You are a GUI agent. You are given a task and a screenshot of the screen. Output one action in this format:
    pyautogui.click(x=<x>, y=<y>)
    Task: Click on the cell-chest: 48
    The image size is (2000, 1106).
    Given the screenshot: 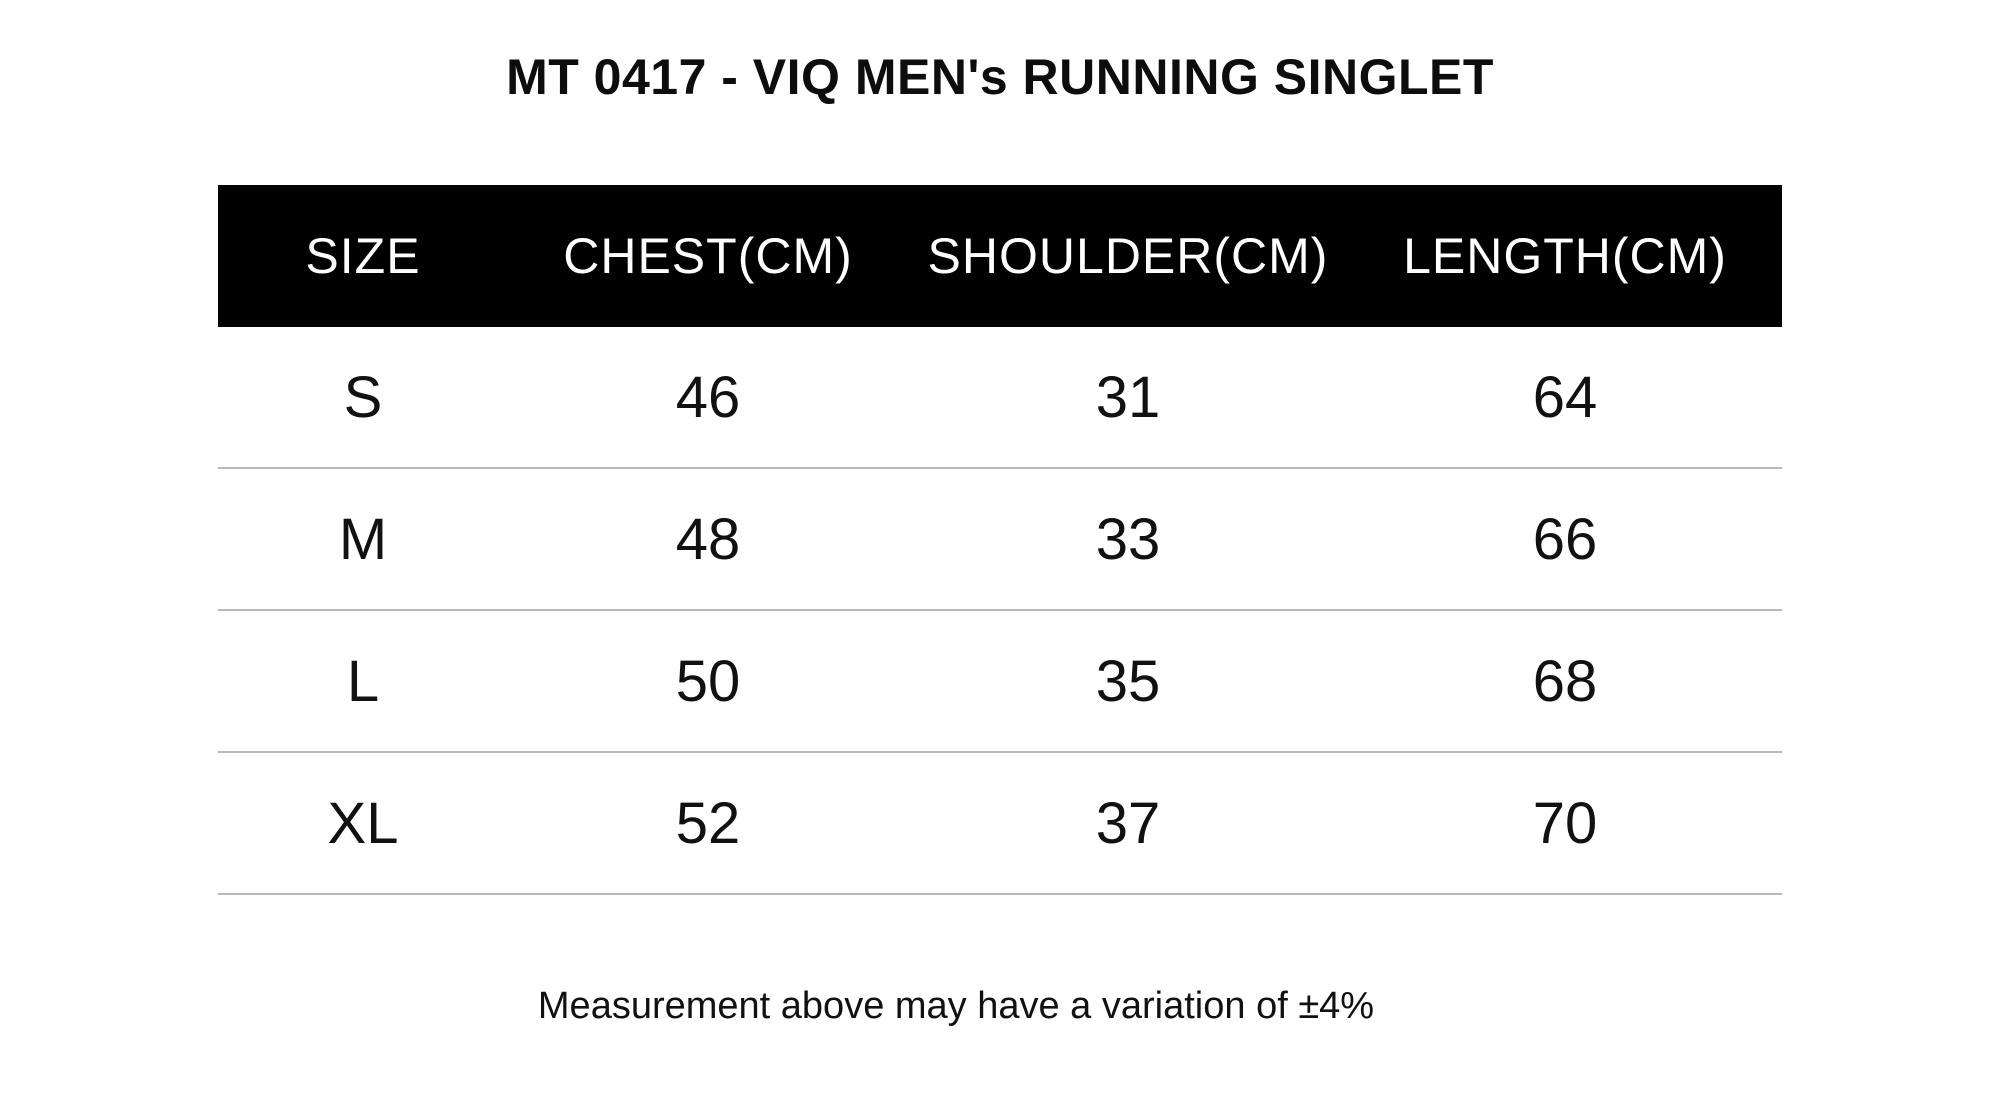 What is the action you would take?
    pyautogui.click(x=708, y=539)
    